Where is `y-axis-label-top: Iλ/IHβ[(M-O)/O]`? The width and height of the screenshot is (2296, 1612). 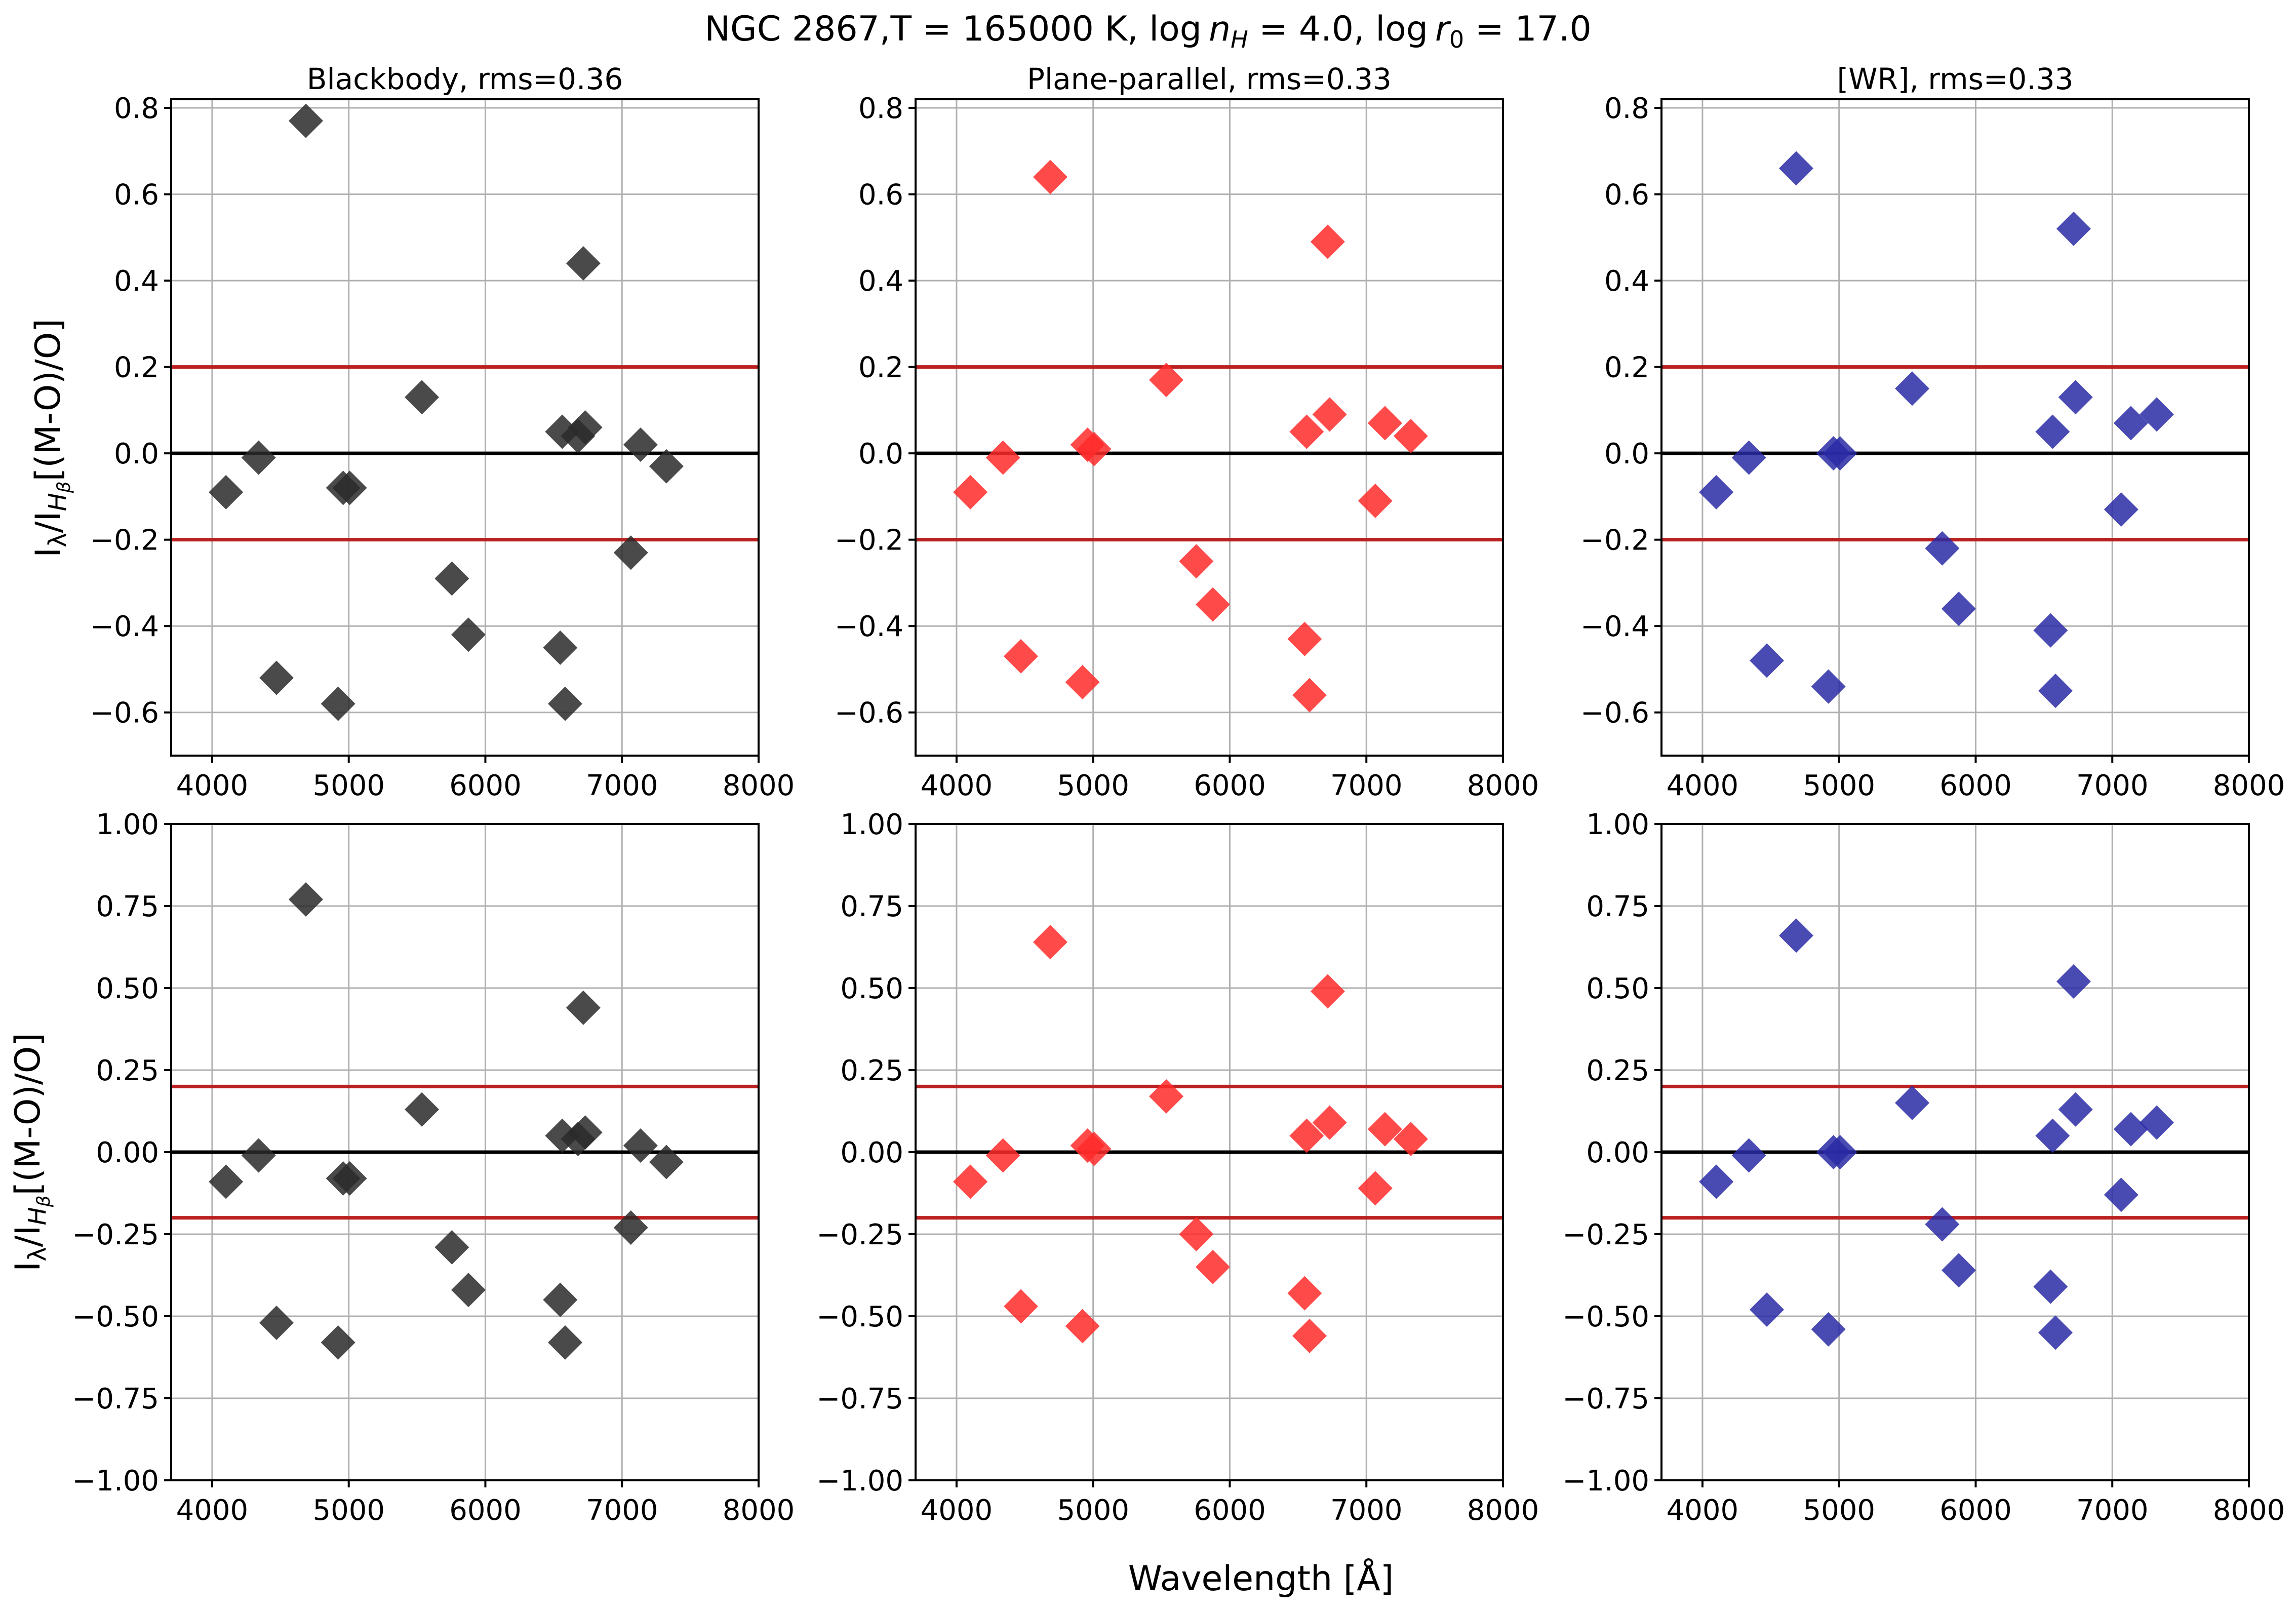
y-axis-label-top: Iλ/IHβ[(M-O)/O] is located at coordinates (51, 438).